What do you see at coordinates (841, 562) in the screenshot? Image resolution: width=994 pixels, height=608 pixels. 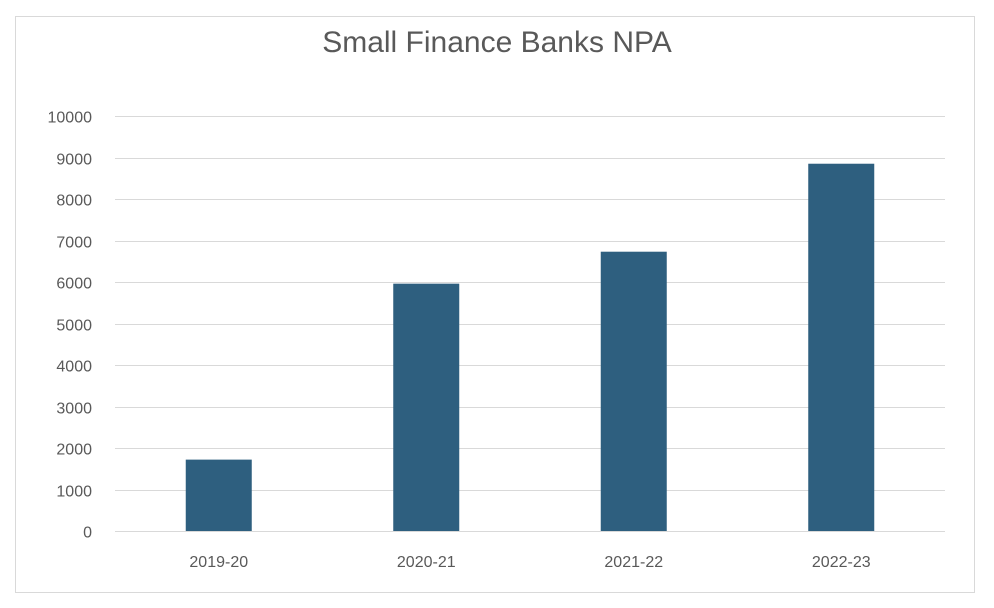 I see `x-tick-label: 2022-23` at bounding box center [841, 562].